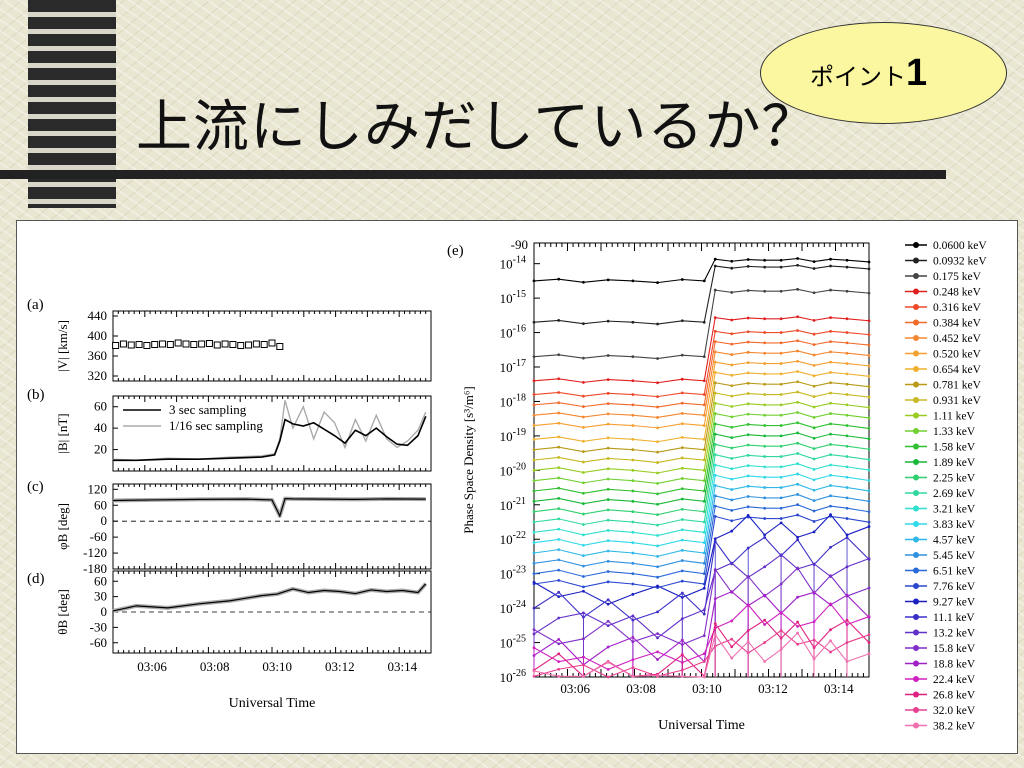 The width and height of the screenshot is (1024, 768). What do you see at coordinates (954, 448) in the screenshot?
I see `legend-entry: 1.58 keV` at bounding box center [954, 448].